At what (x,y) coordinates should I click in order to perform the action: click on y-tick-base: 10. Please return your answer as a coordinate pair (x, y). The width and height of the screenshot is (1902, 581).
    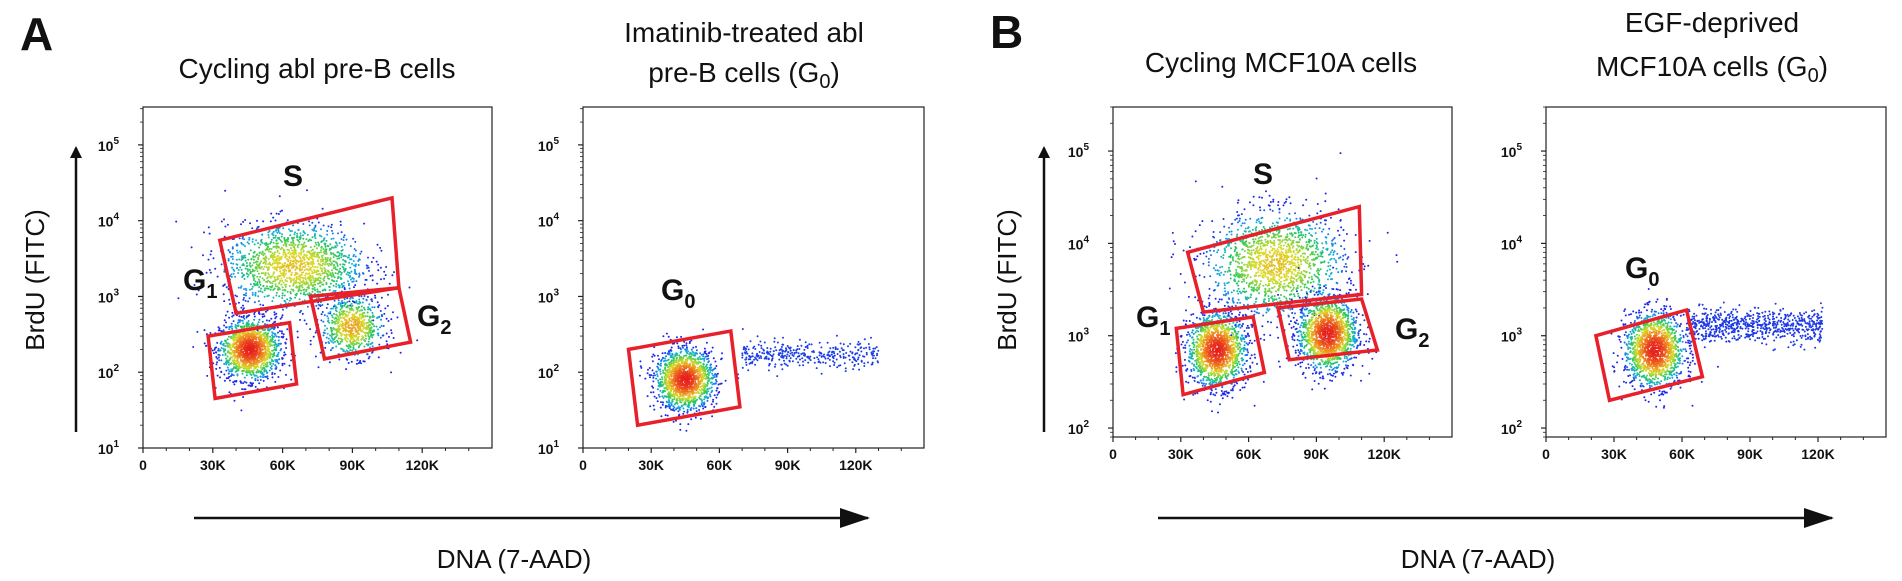
    Looking at the image, I should click on (106, 297).